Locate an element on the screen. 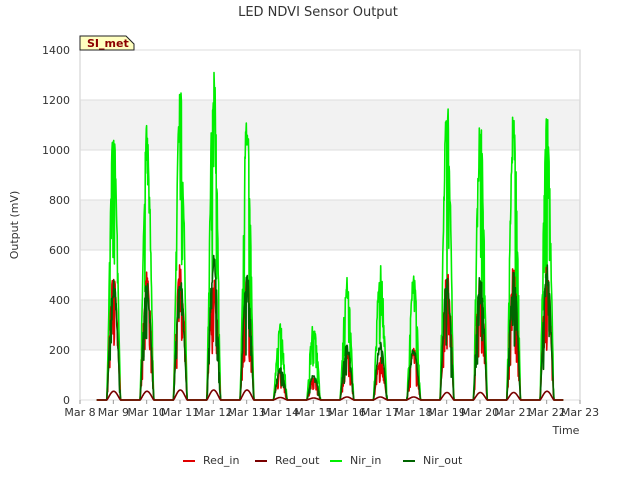 This screenshot has height=480, width=640. x-tick-label: Mar 10 is located at coordinates (147, 412).